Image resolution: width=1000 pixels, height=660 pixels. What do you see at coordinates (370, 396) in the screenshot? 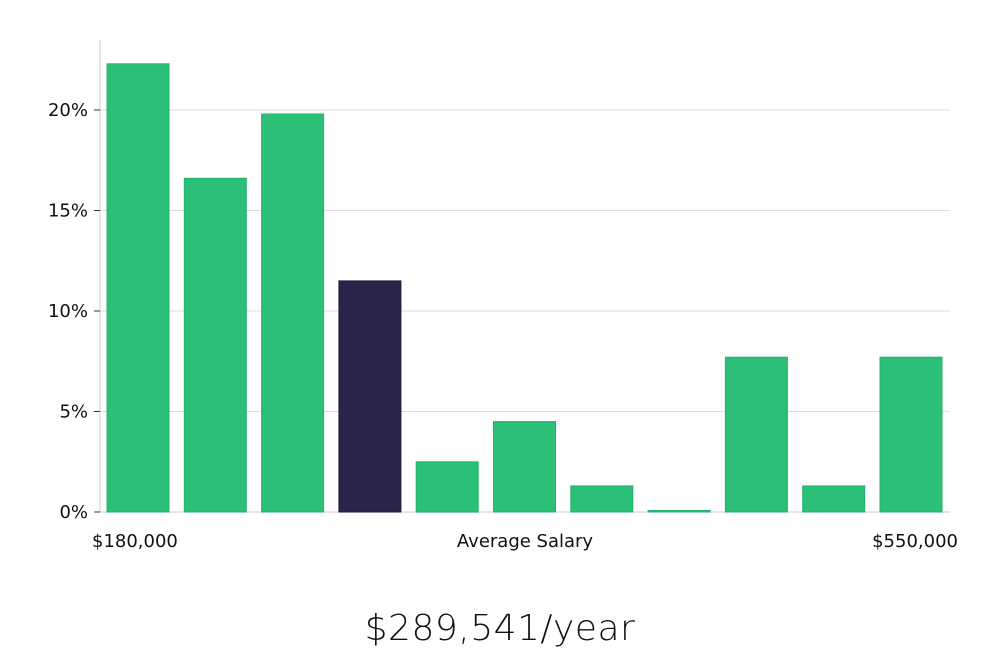
I see `bar-highlighted` at bounding box center [370, 396].